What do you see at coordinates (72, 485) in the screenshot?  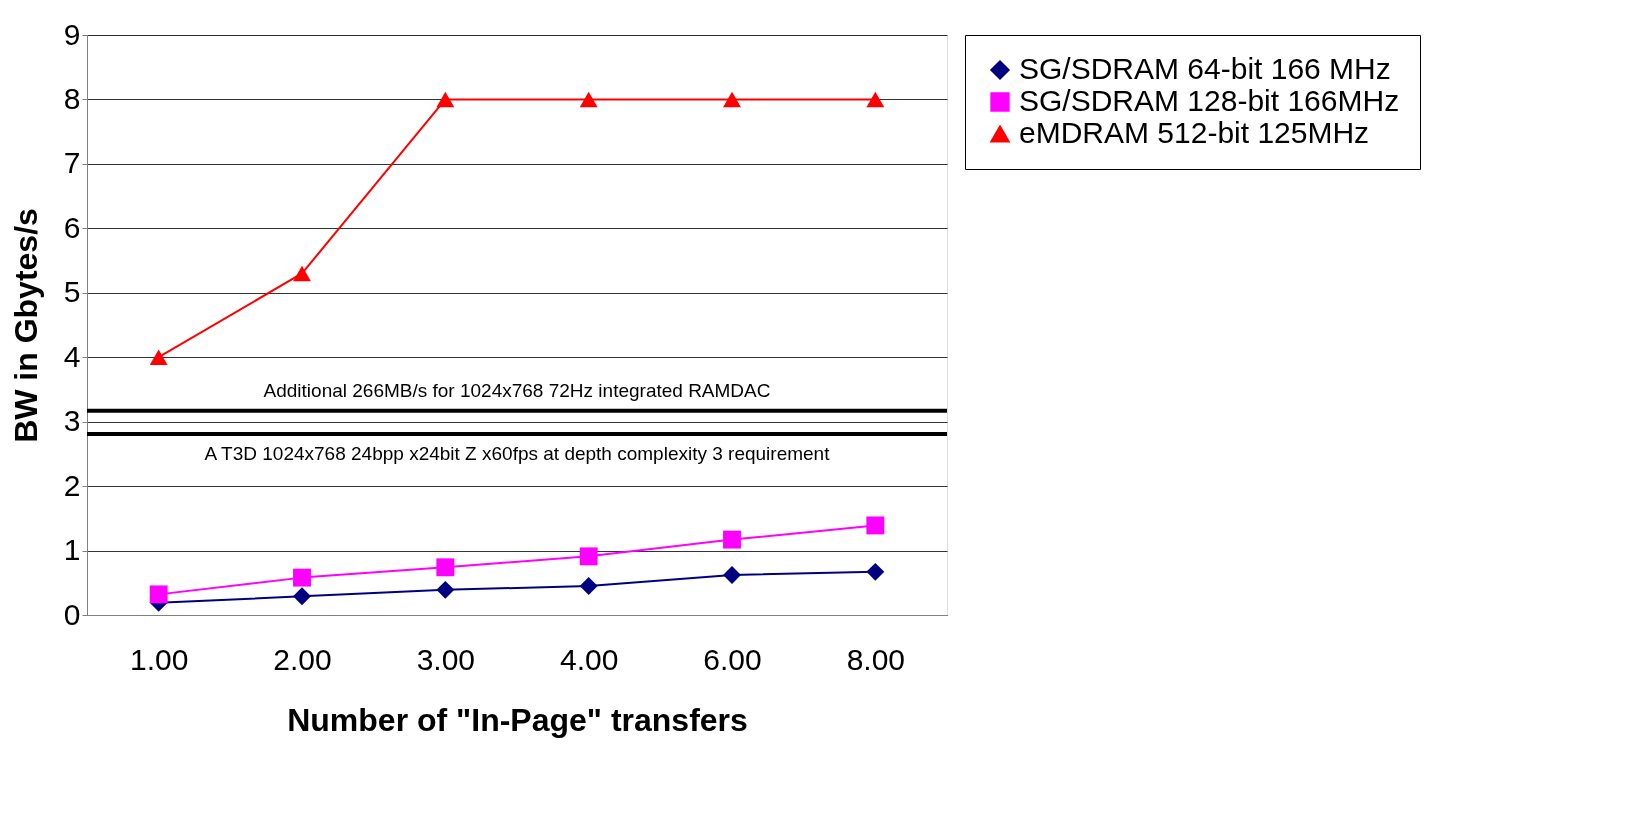 I see `y-tick-label: 2` at bounding box center [72, 485].